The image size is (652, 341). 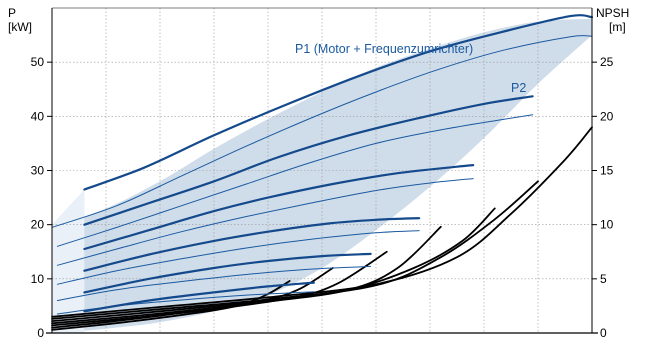 I want to click on right-tick-label: 10, so click(x=607, y=225).